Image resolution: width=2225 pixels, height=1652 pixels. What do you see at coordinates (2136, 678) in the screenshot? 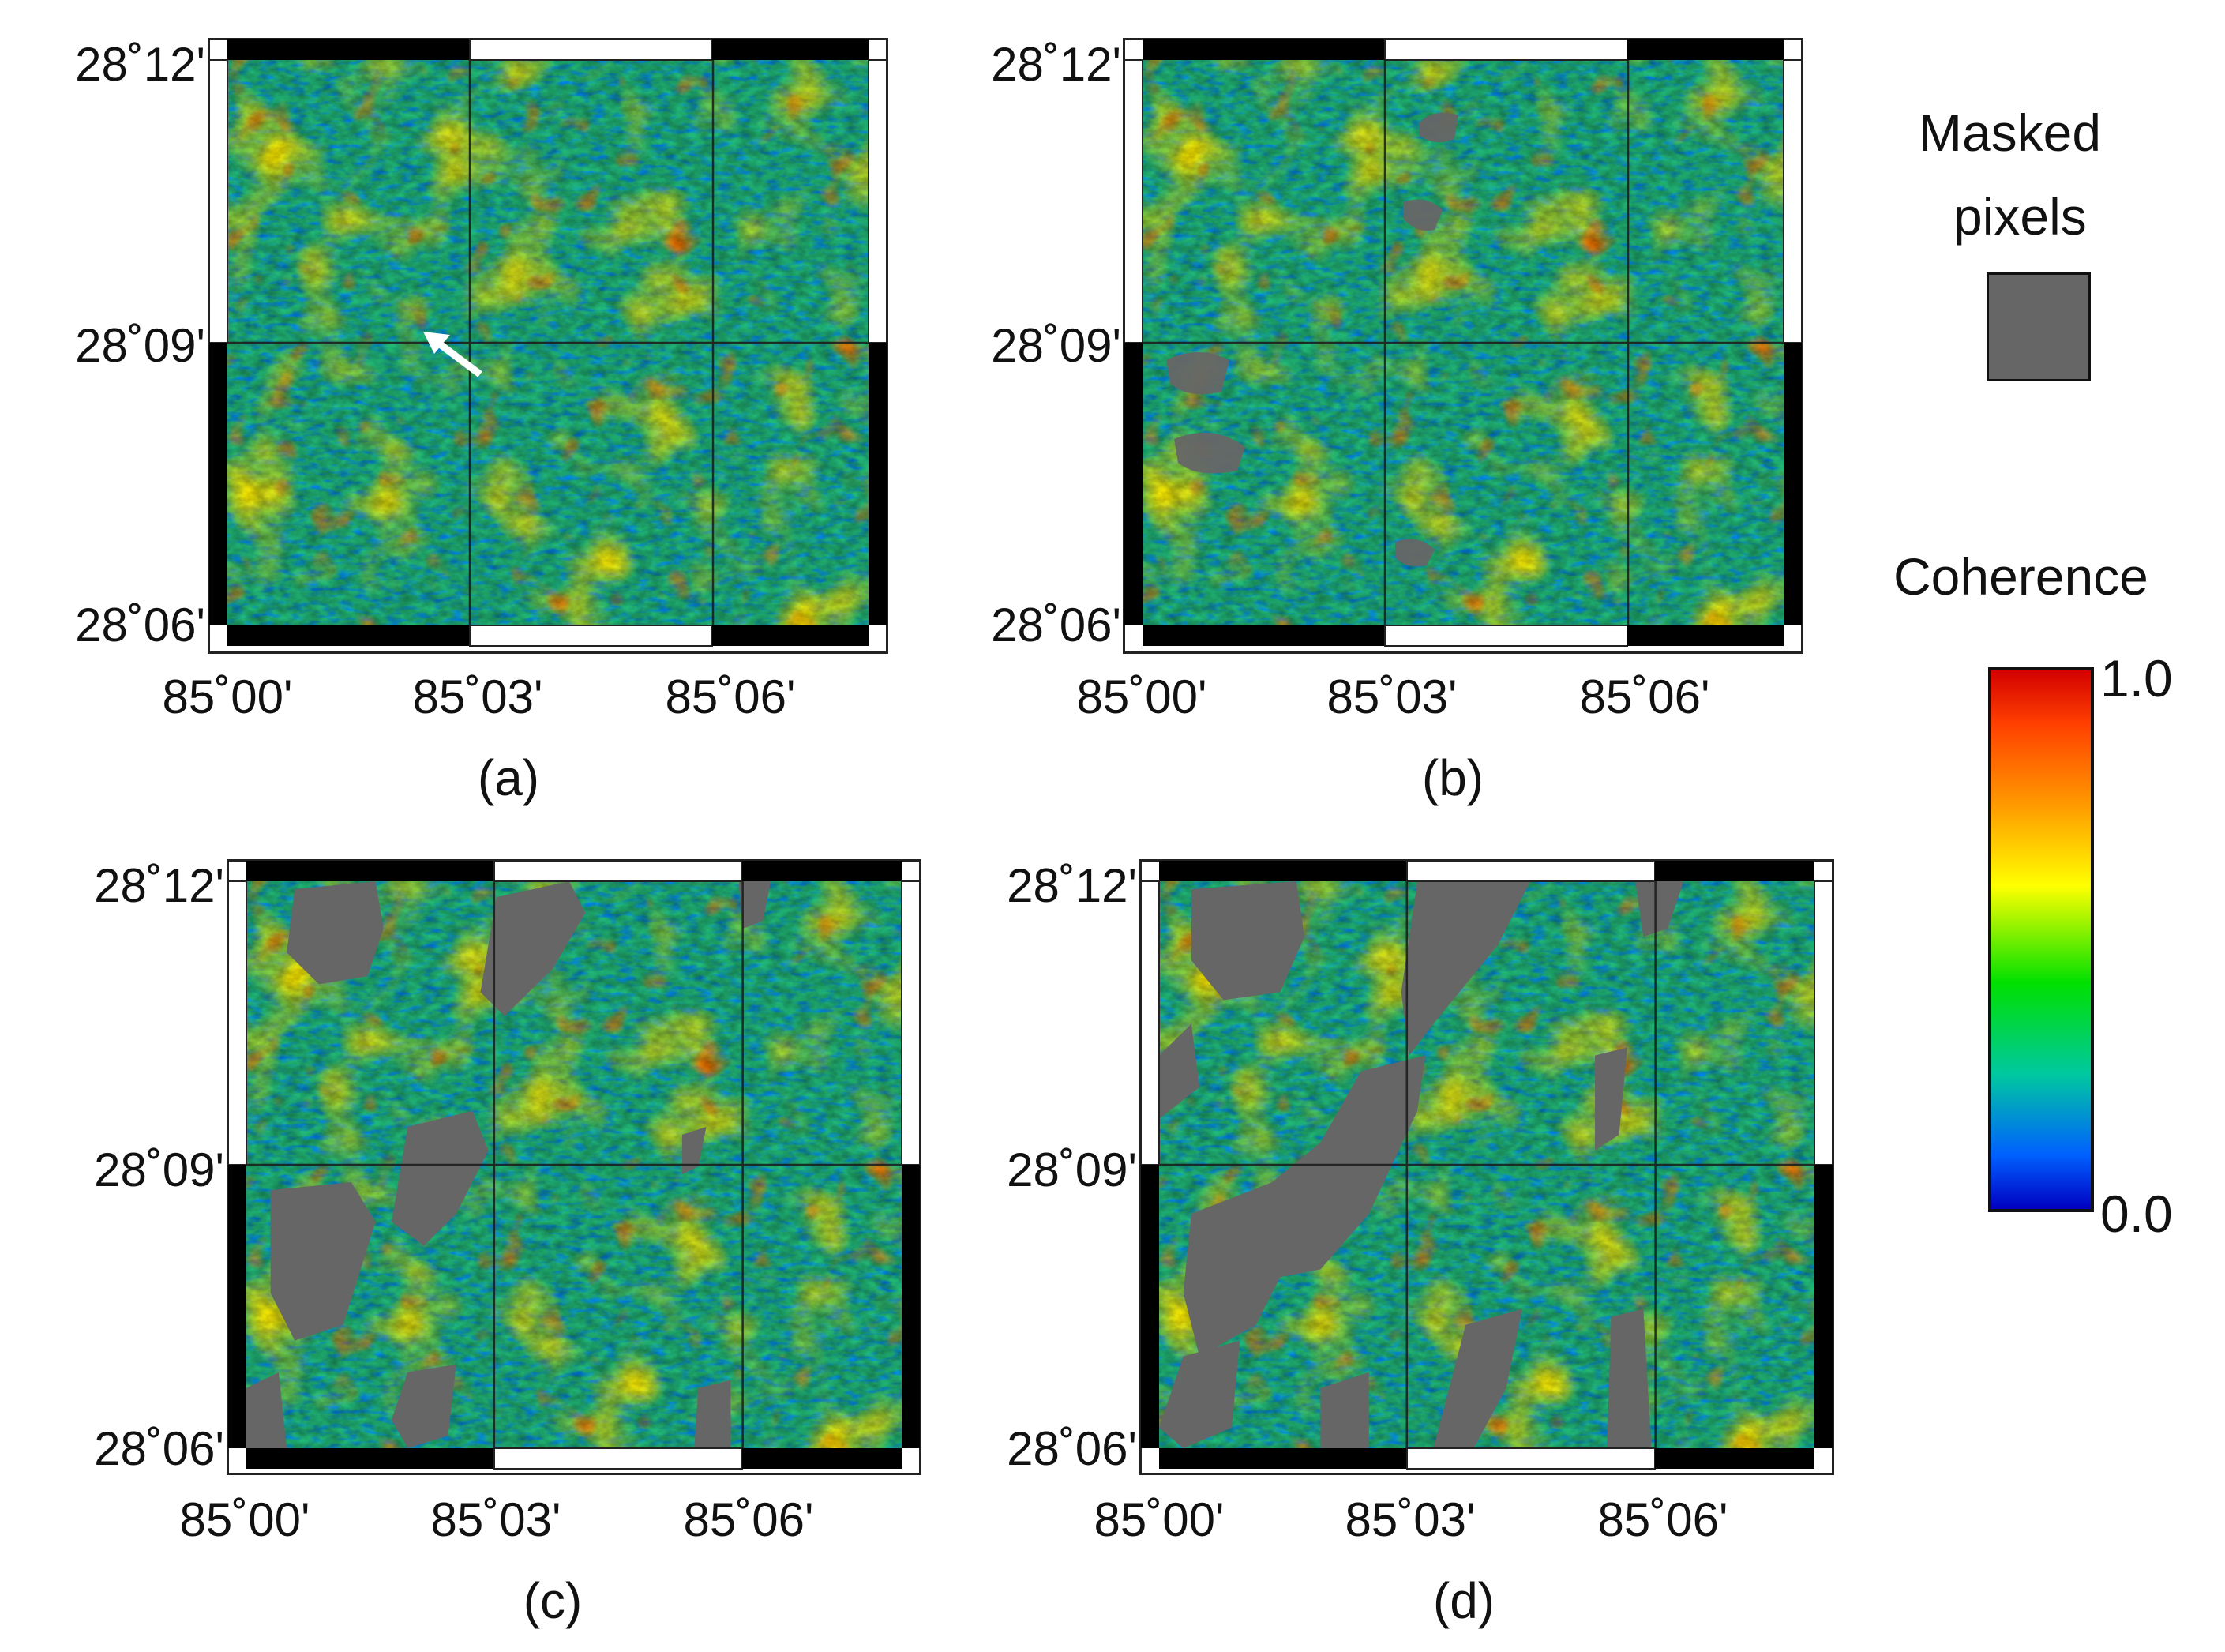
I see `colorbar-max-label: 1.0` at bounding box center [2136, 678].